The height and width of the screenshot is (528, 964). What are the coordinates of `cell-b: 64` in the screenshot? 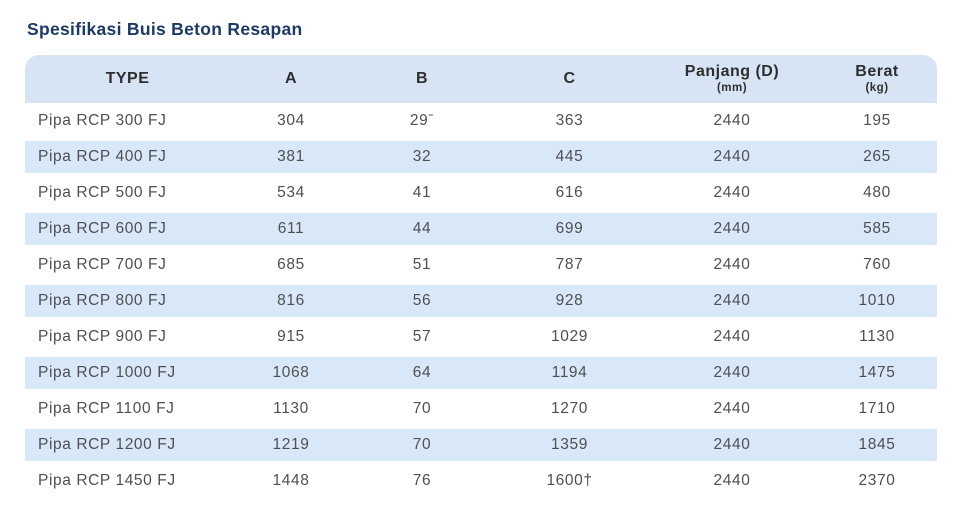 It's located at (422, 373).